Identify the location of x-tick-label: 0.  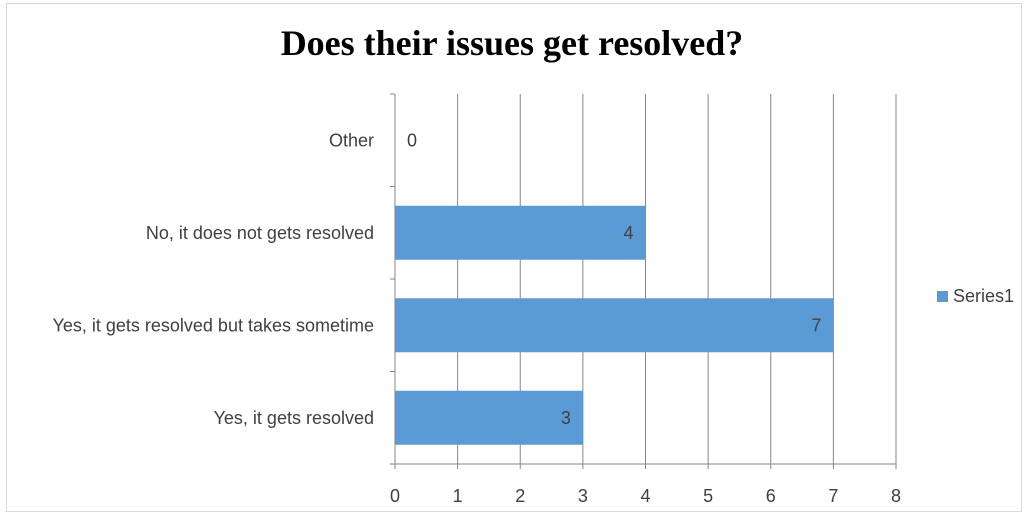
(395, 496).